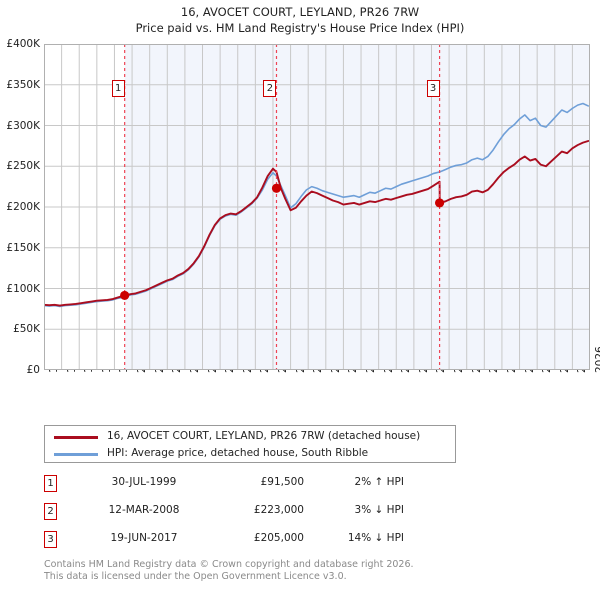 This screenshot has height=590, width=600. Describe the element at coordinates (379, 510) in the screenshot. I see `row-hpi-delta: 3% ↓ HPI` at that location.